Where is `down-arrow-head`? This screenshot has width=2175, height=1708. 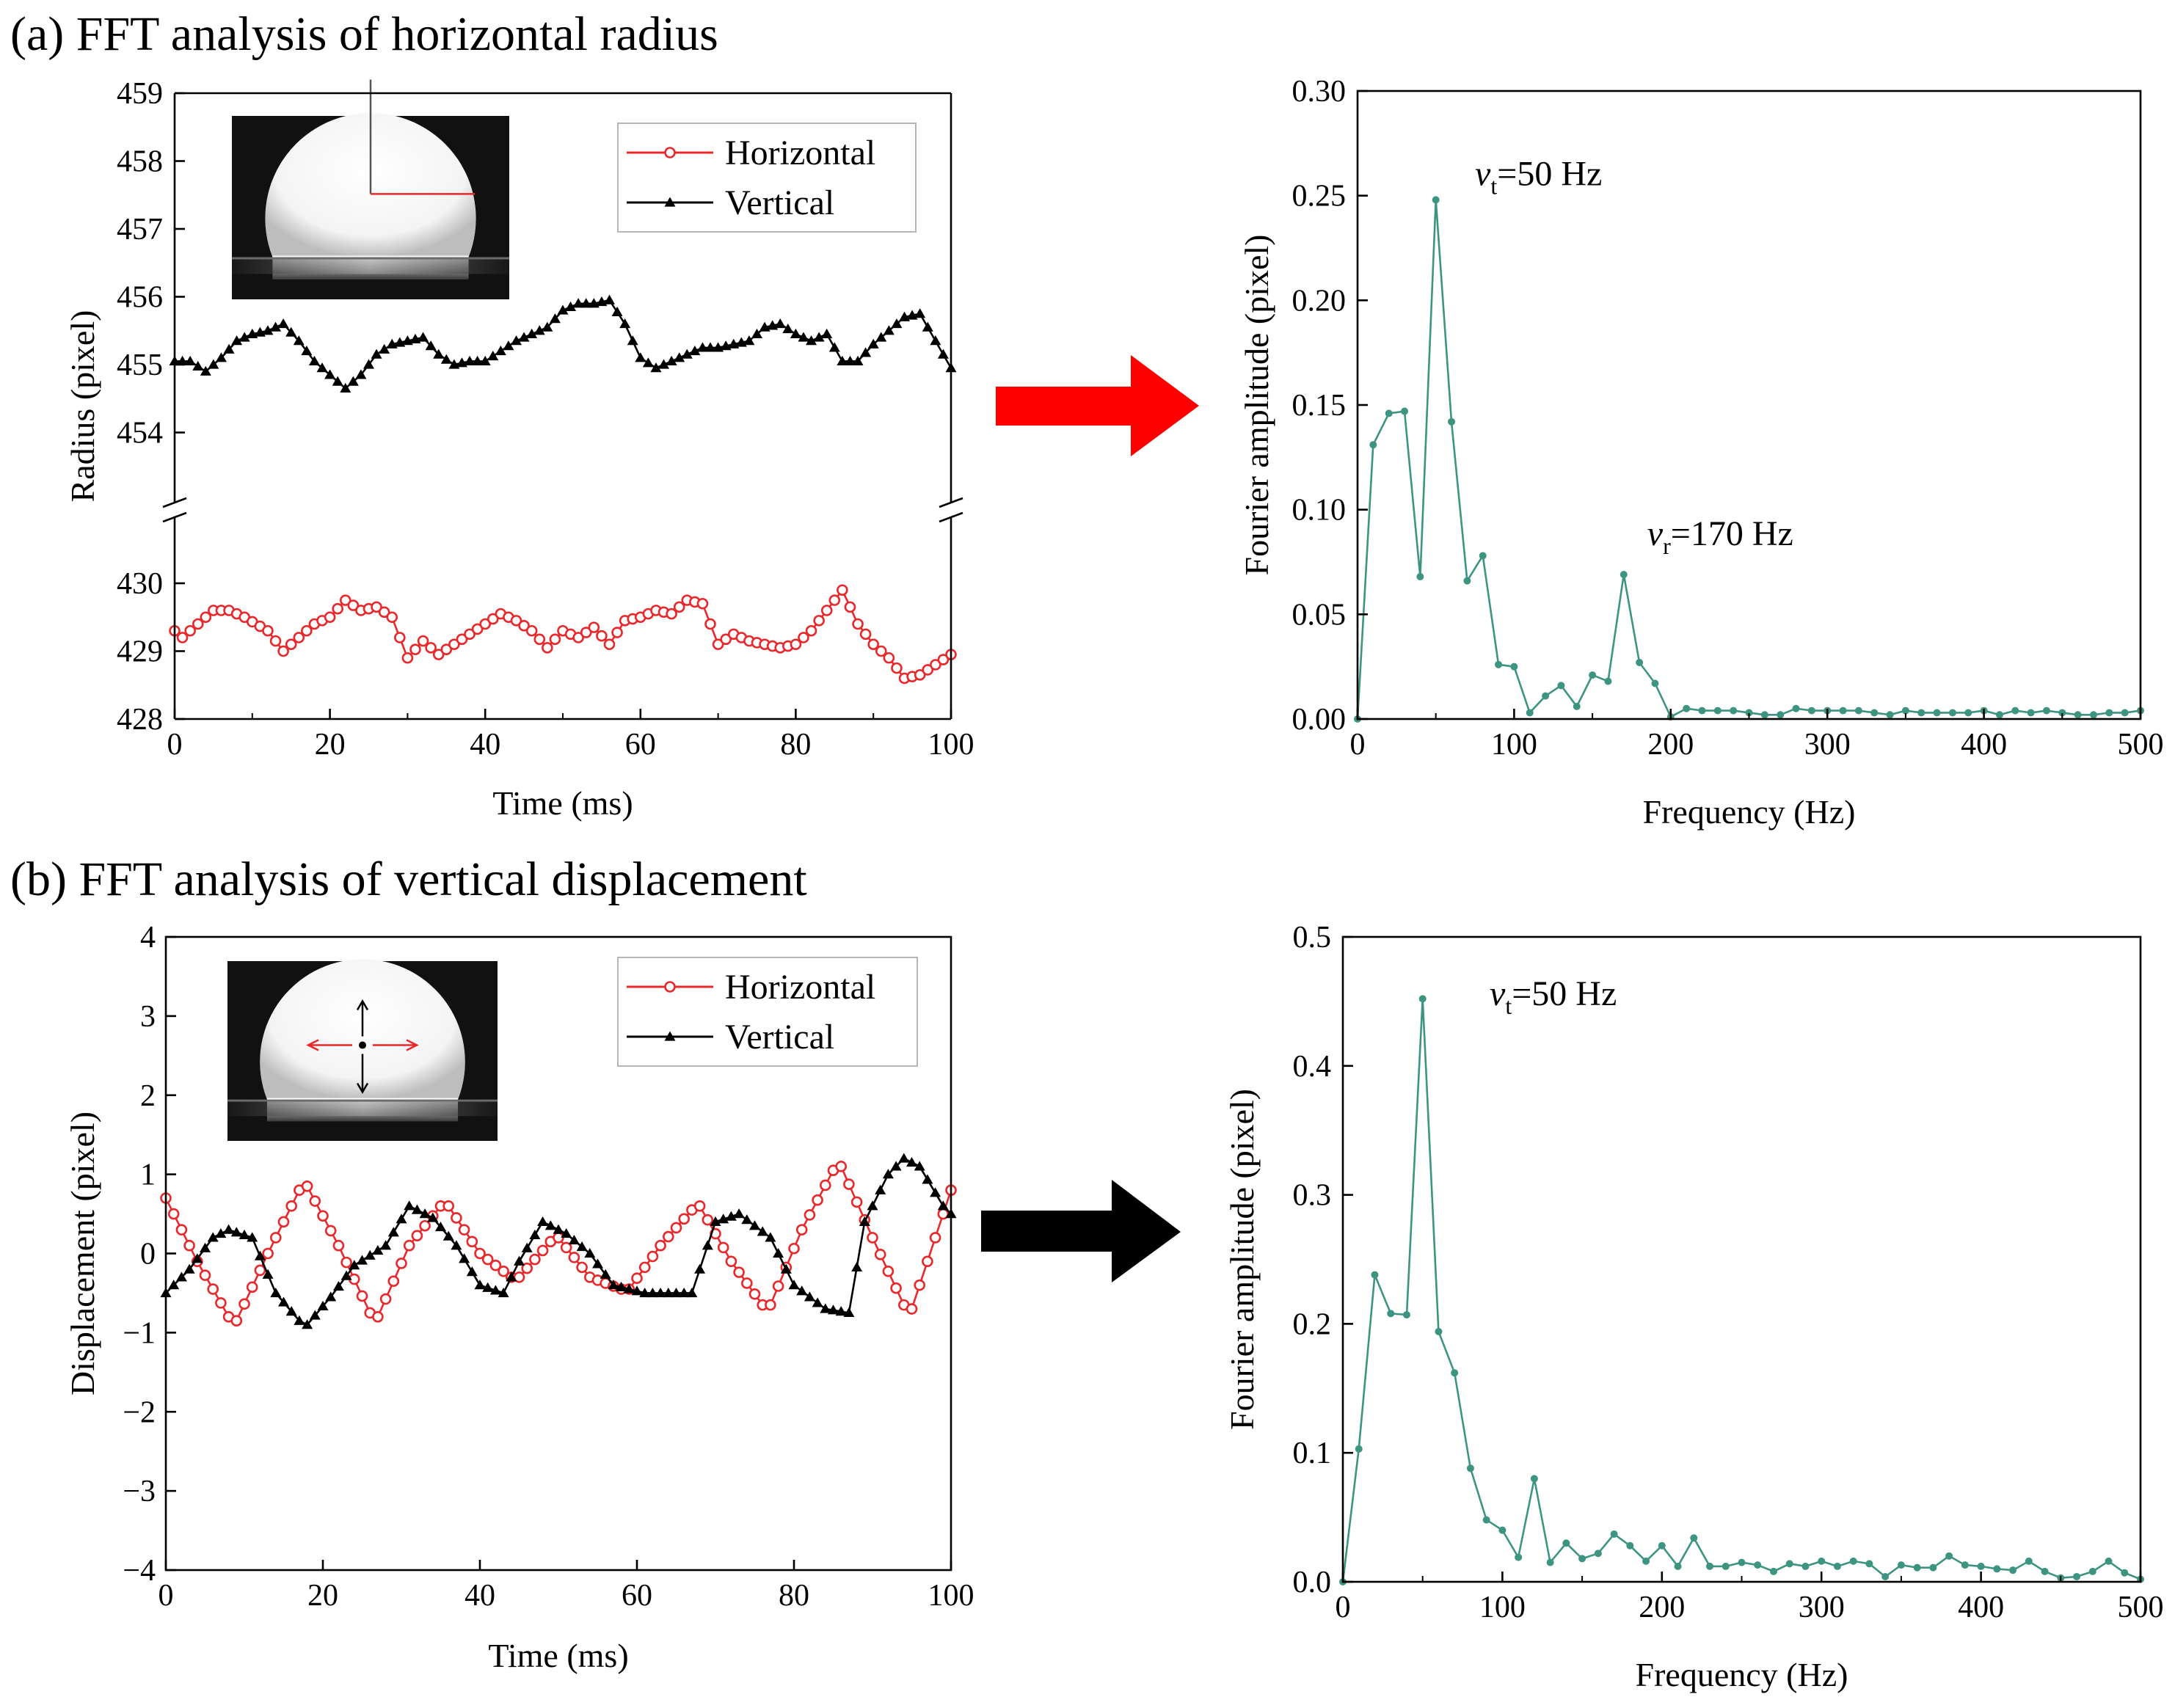
down-arrow-head is located at coordinates (362, 1088).